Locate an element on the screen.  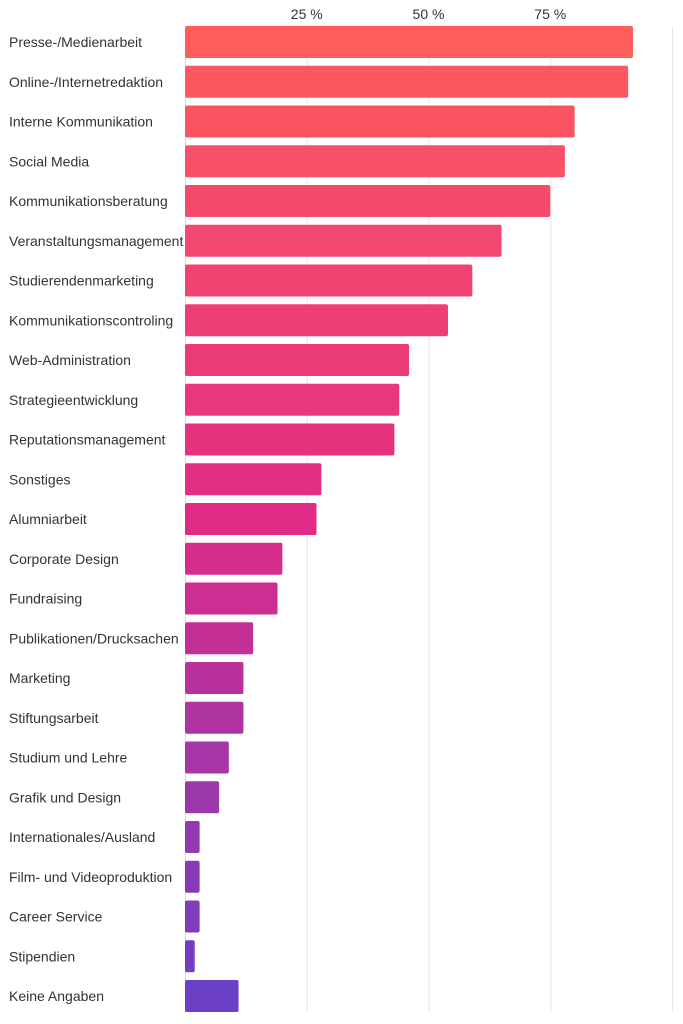
category-label: Stipendien is located at coordinates (42, 956).